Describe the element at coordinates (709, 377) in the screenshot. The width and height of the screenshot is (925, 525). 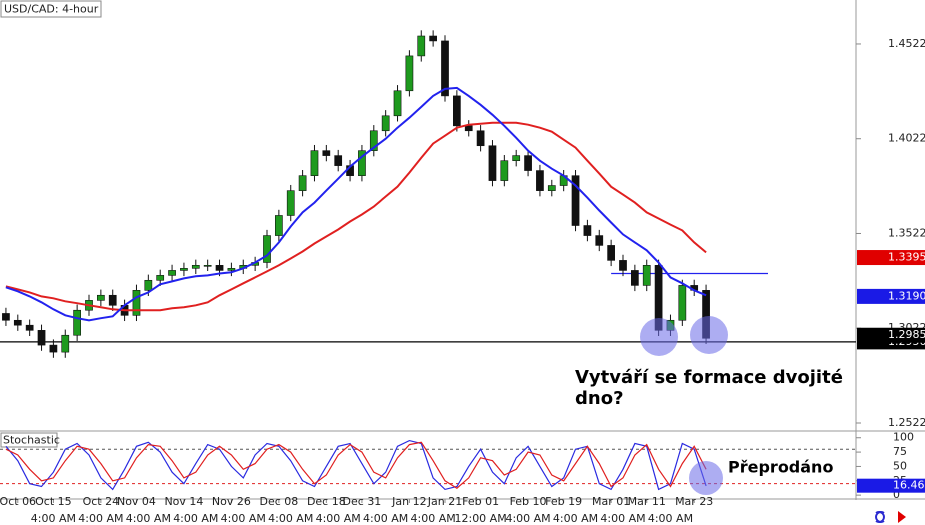
I see `annotation: Vytváří se formace dvojité` at that location.